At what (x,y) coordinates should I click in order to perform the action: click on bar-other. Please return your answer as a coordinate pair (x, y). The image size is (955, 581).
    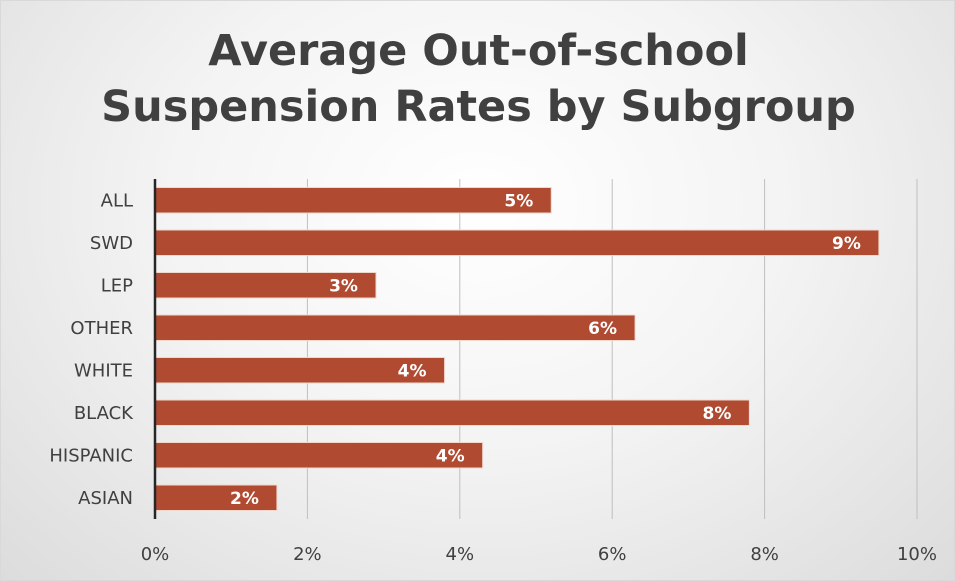
    Looking at the image, I should click on (395, 327).